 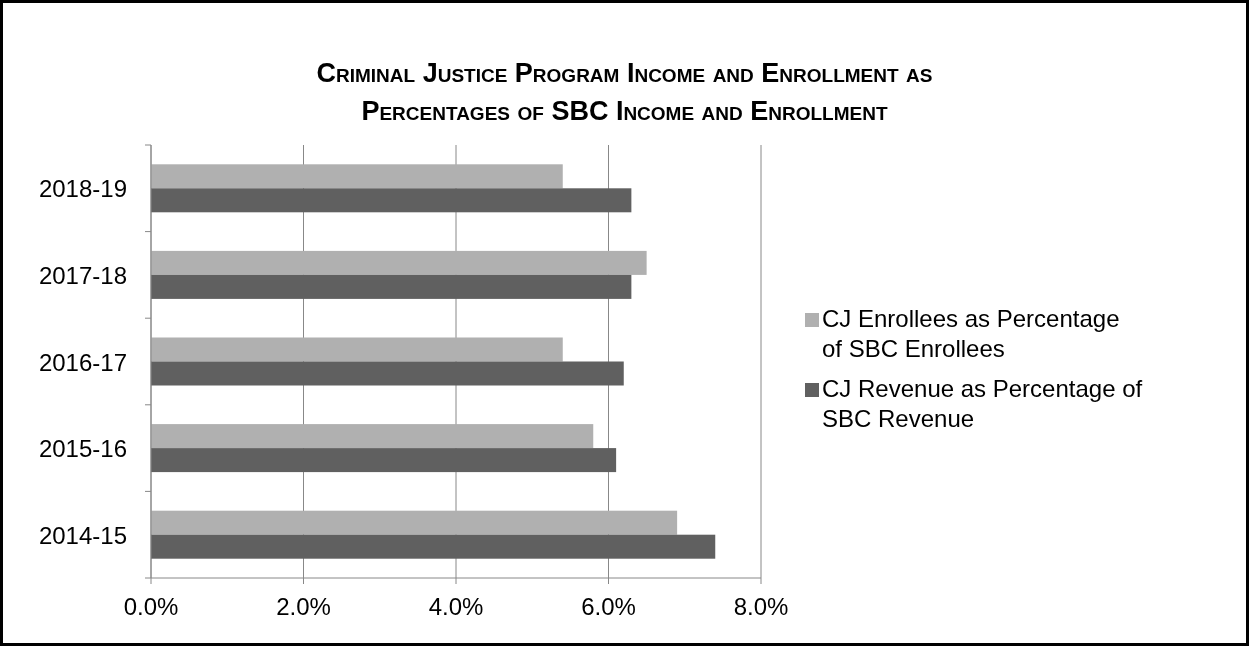 What do you see at coordinates (151, 606) in the screenshot?
I see `x-tick-label: 0.0%` at bounding box center [151, 606].